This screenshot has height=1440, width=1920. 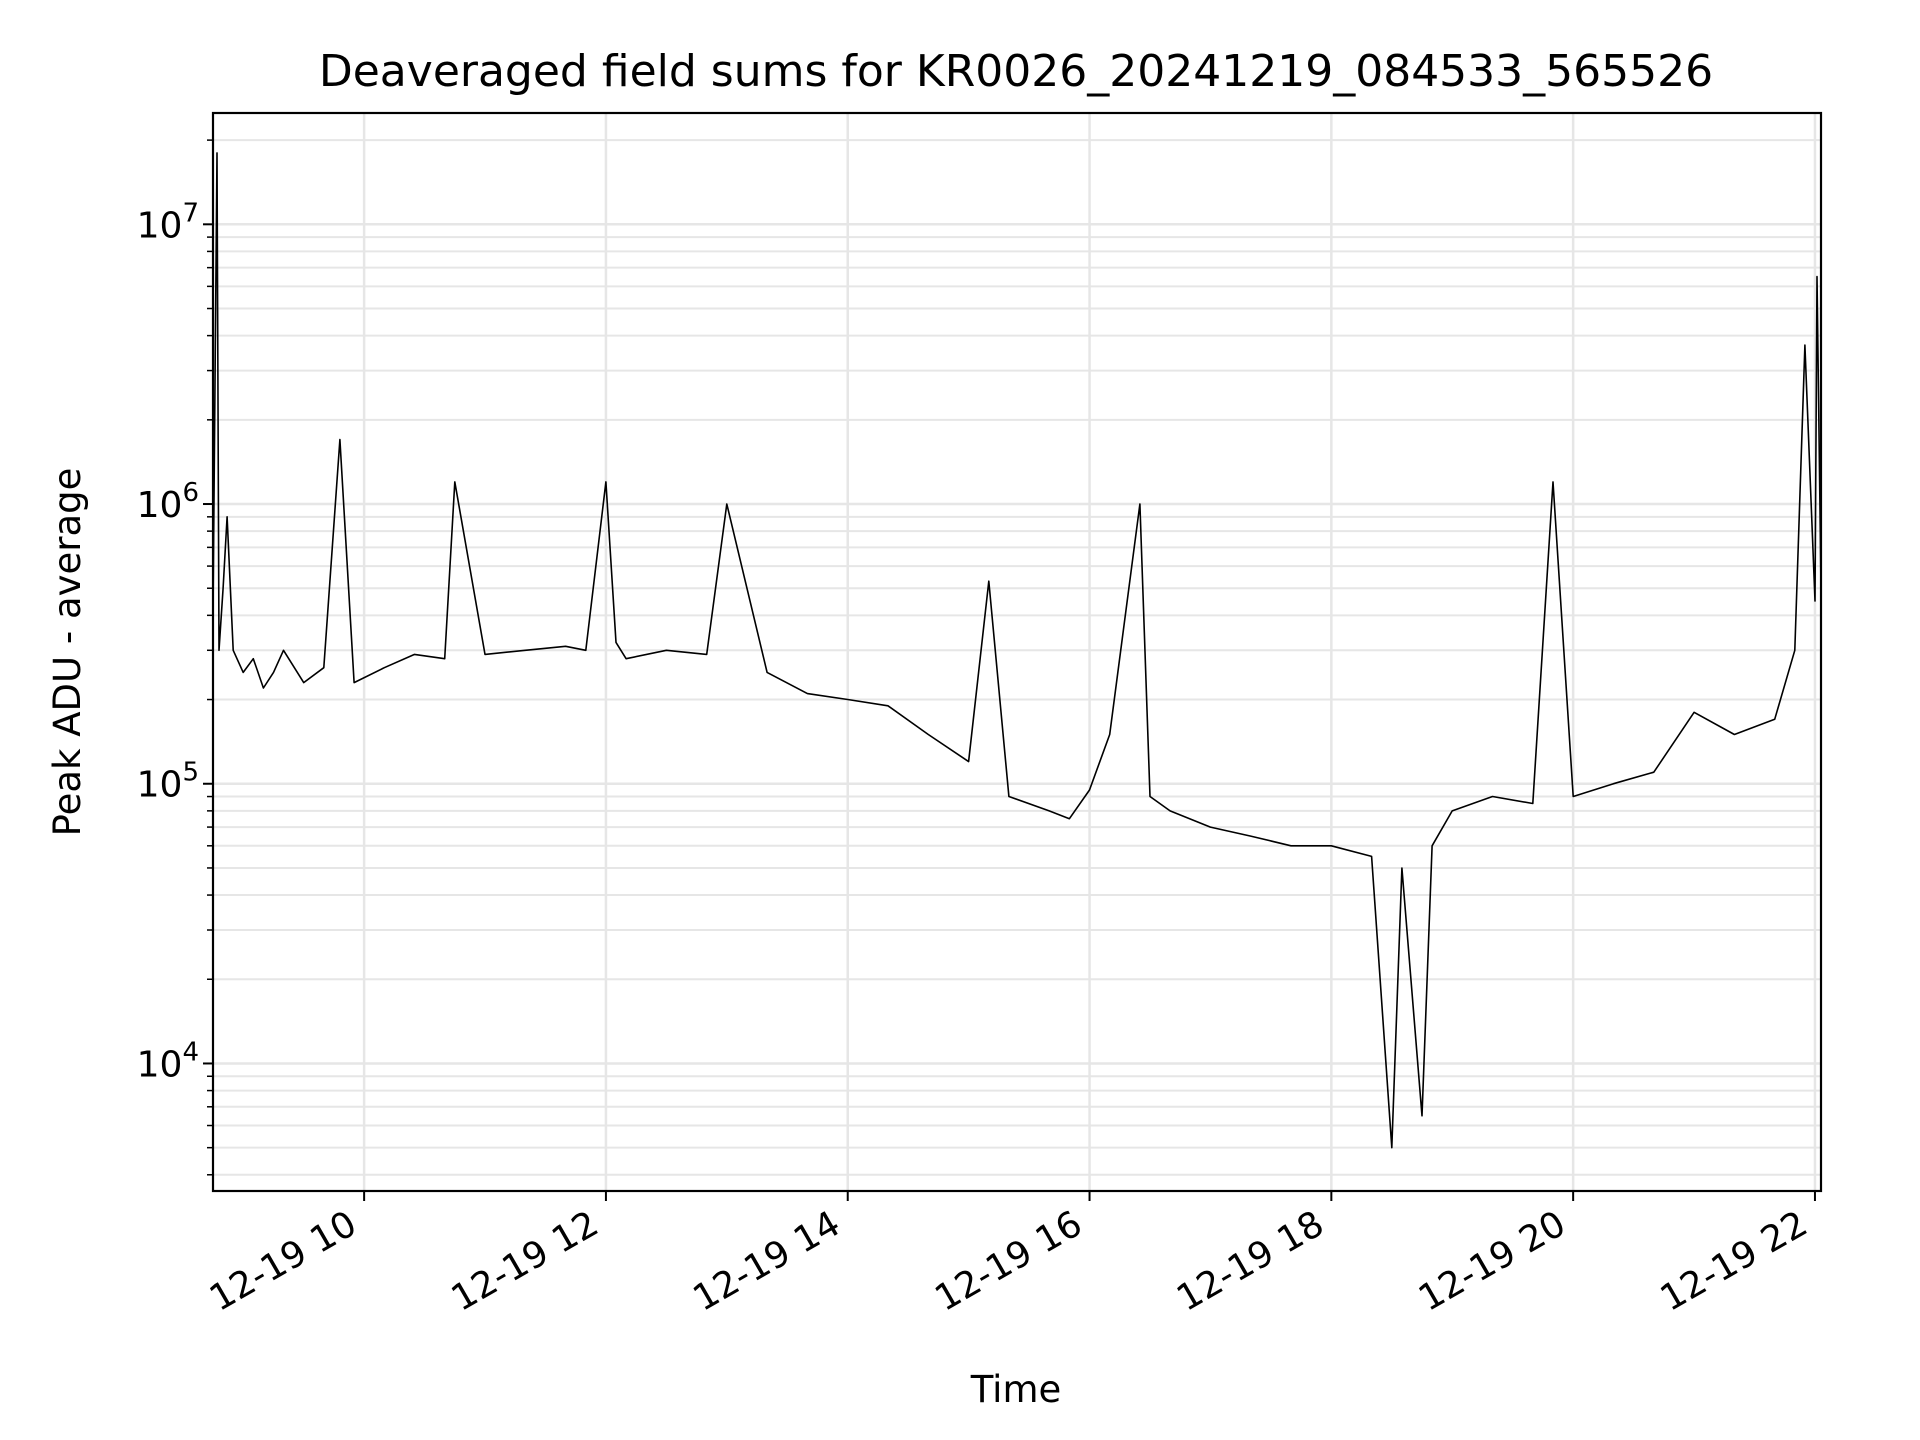 What do you see at coordinates (168, 222) in the screenshot?
I see `y-tick-label: 10⁷` at bounding box center [168, 222].